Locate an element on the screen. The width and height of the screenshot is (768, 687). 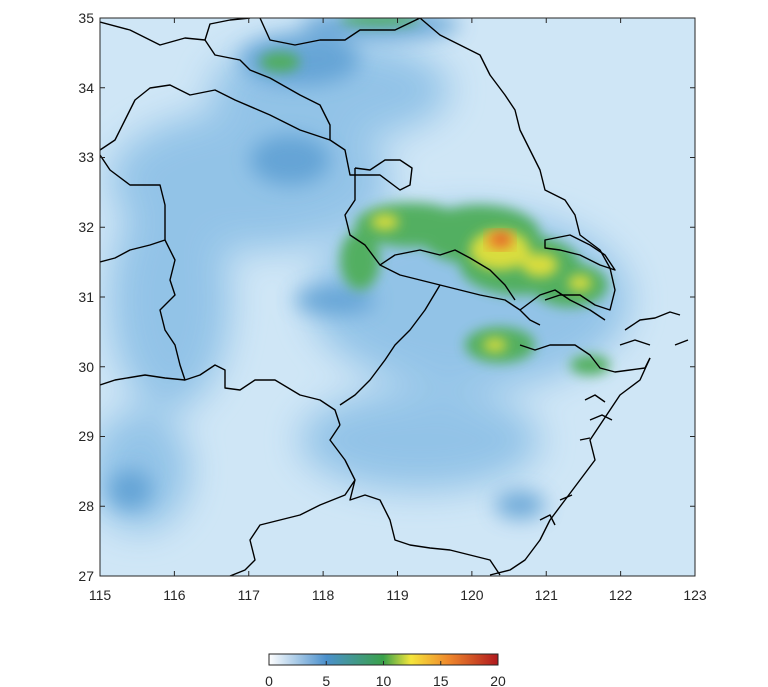
x-tick-label: 121 is located at coordinates (547, 595).